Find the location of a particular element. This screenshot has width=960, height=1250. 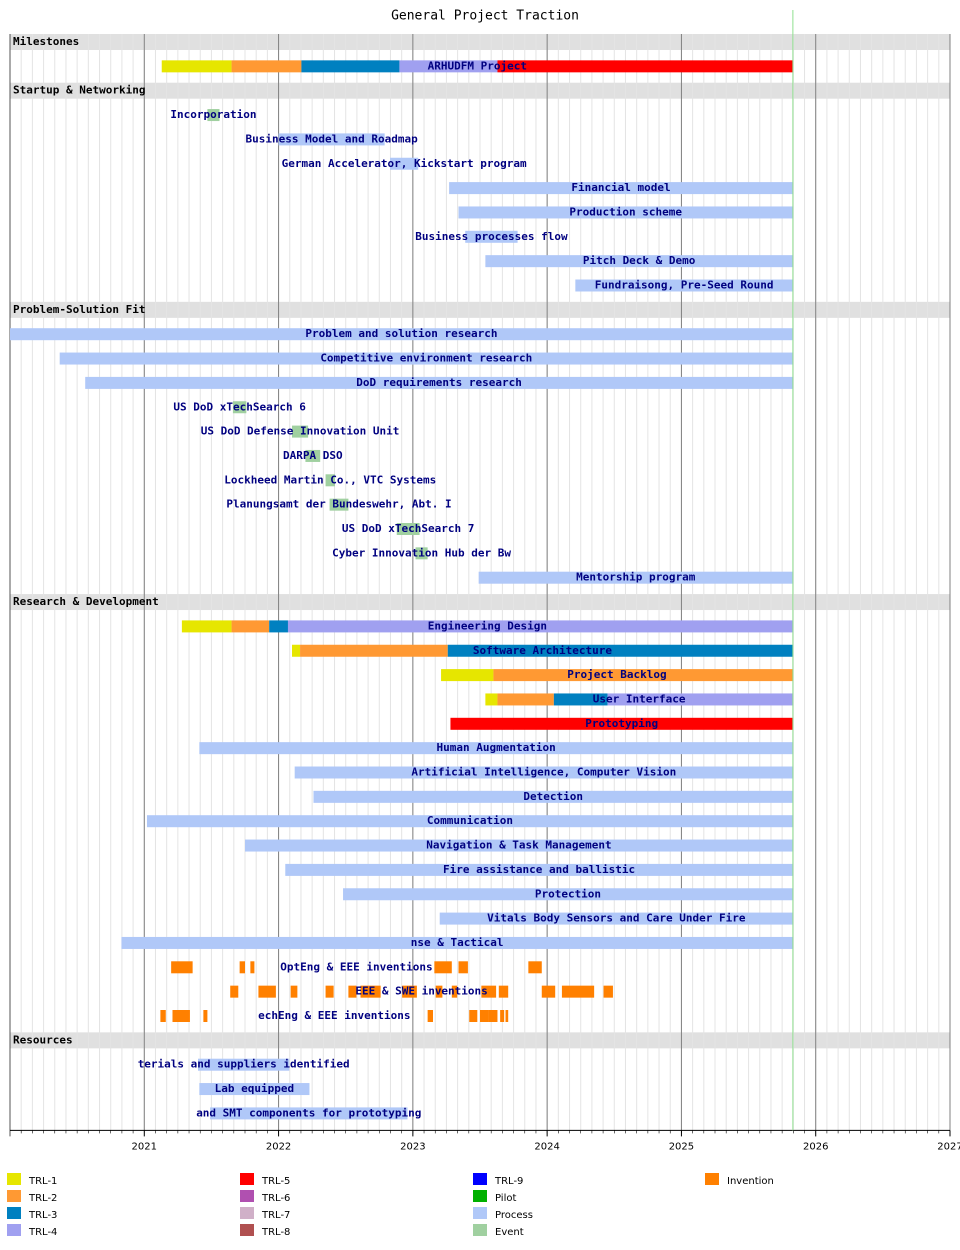

task-label: nse & Tactical is located at coordinates (457, 942).